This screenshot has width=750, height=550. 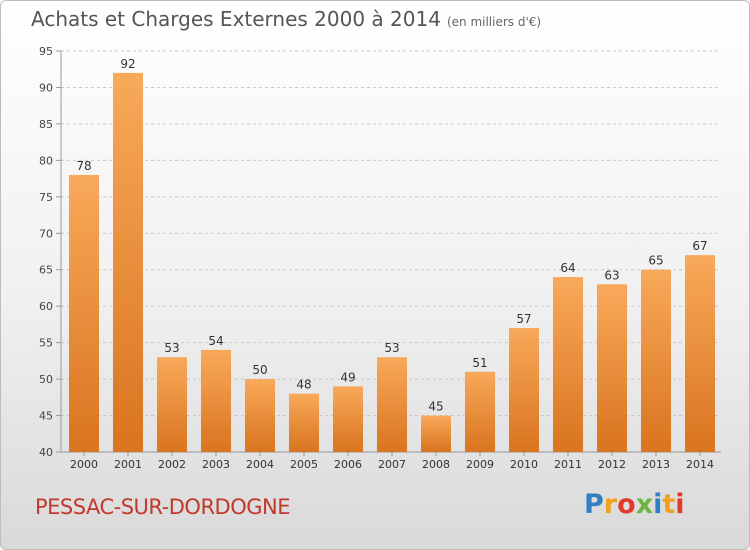 What do you see at coordinates (655, 261) in the screenshot?
I see `bar-value-label: 65` at bounding box center [655, 261].